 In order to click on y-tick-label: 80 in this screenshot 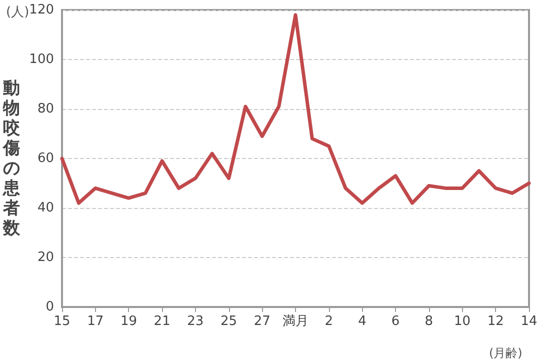, I will do `click(45, 109)`.